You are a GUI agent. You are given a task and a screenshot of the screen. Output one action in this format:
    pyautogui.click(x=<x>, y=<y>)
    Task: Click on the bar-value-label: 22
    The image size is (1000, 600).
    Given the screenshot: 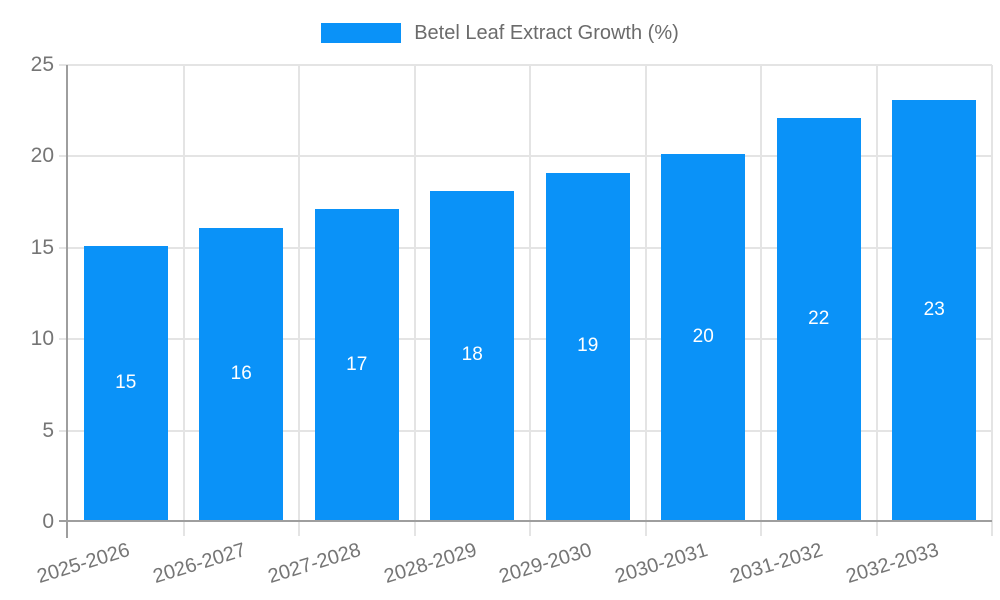 What is the action you would take?
    pyautogui.click(x=819, y=318)
    